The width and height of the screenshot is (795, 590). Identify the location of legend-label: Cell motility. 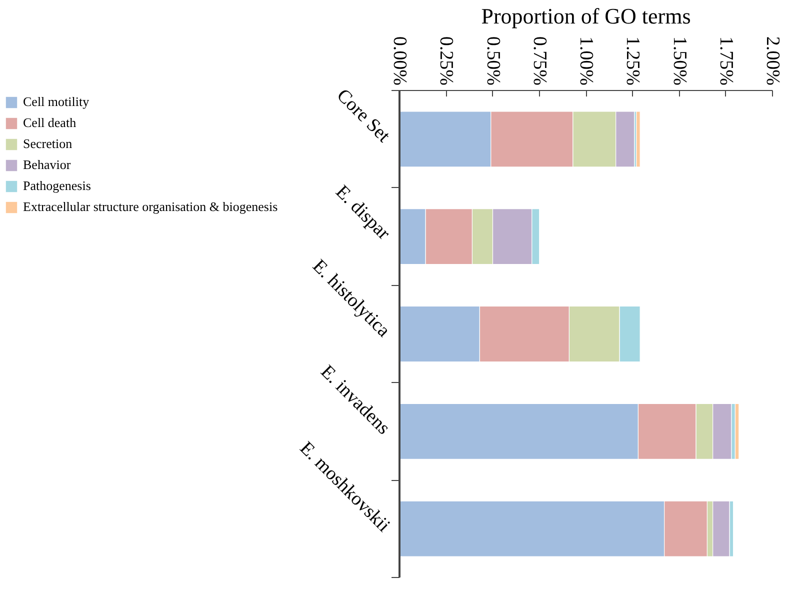
(56, 102).